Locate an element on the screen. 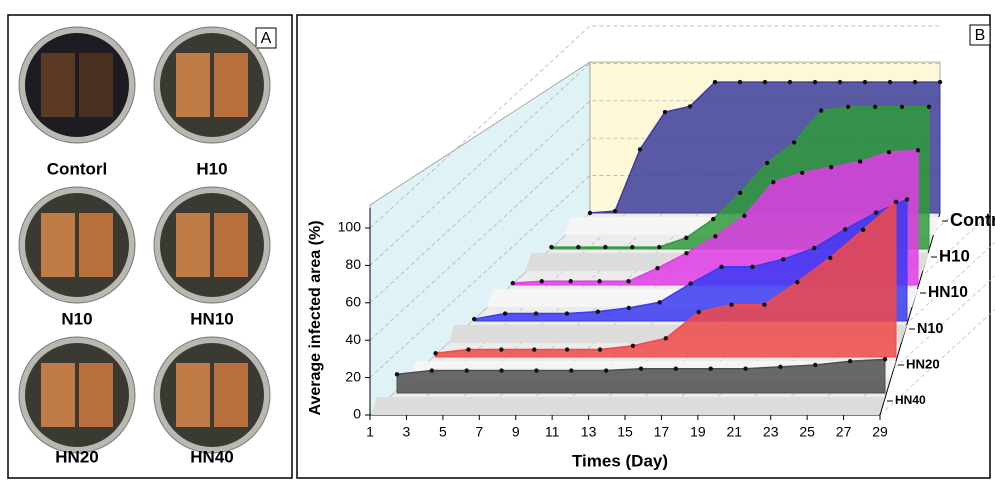 This screenshot has height=483, width=995. x-tick-label: 11 is located at coordinates (552, 432).